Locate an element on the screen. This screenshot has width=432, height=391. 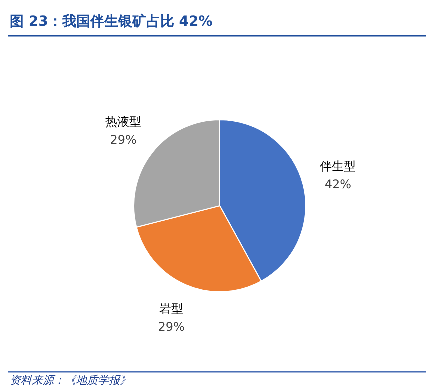
slice-label: 热液型 is located at coordinates (124, 122).